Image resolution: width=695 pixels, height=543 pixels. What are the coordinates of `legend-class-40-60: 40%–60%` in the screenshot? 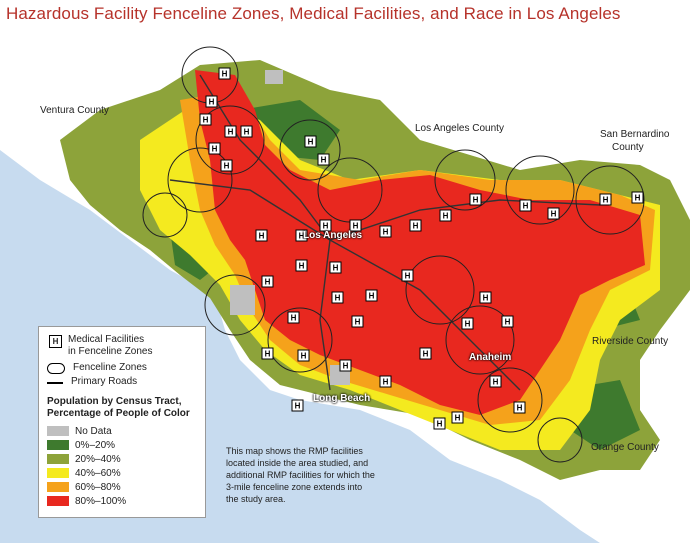 It's located at (84, 473).